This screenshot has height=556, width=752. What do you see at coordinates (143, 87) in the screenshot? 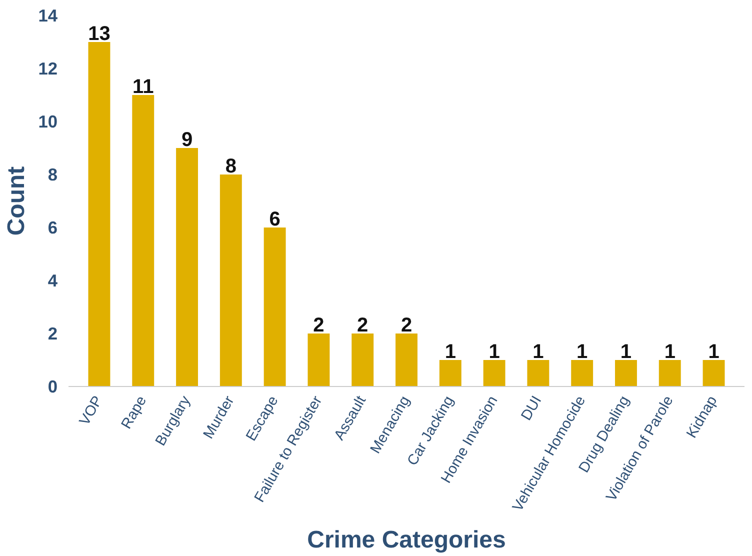
I see `data-label: 11` at bounding box center [143, 87].